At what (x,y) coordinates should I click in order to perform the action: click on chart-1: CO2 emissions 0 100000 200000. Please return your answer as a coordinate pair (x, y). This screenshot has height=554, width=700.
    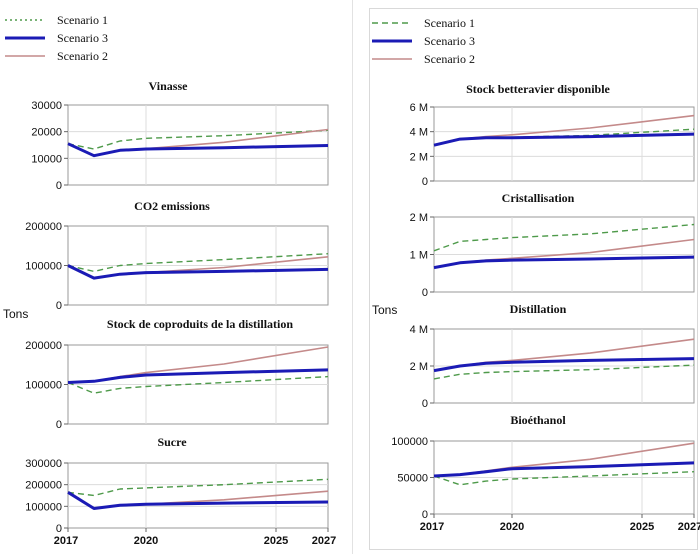
    Looking at the image, I should click on (177, 255).